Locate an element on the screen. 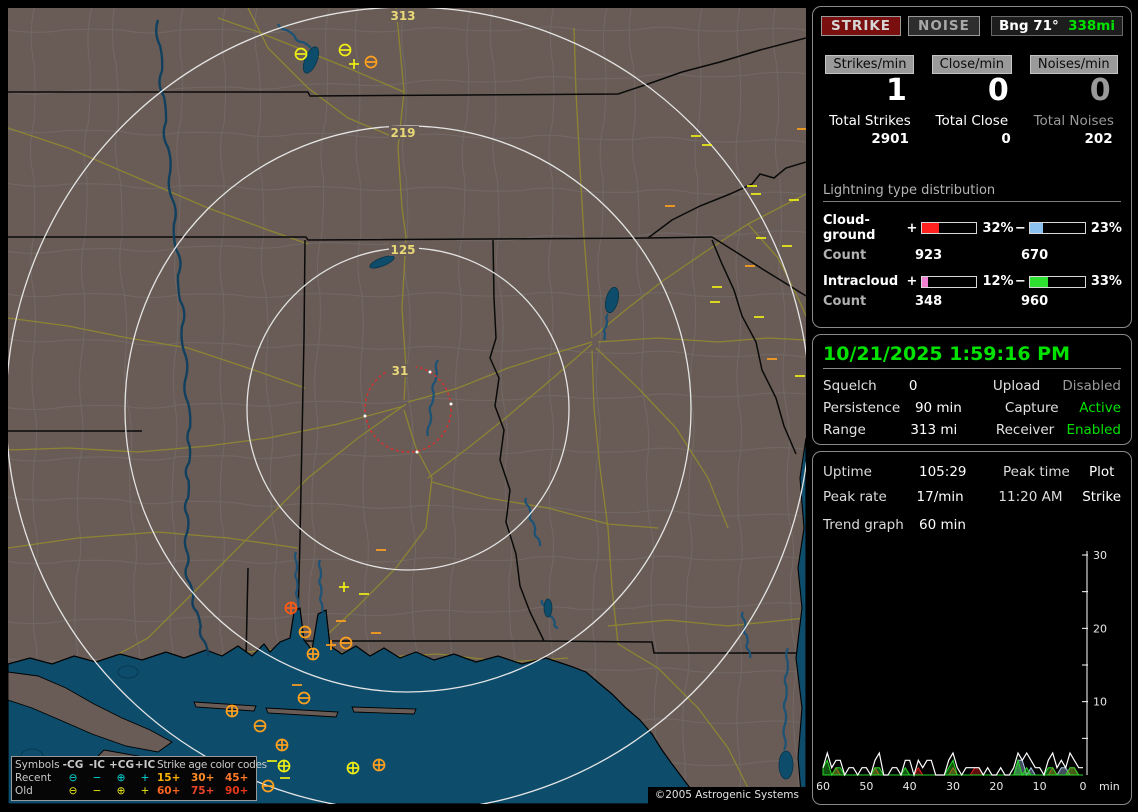 The height and width of the screenshot is (812, 1138). svg-text: 125 is located at coordinates (402, 250).